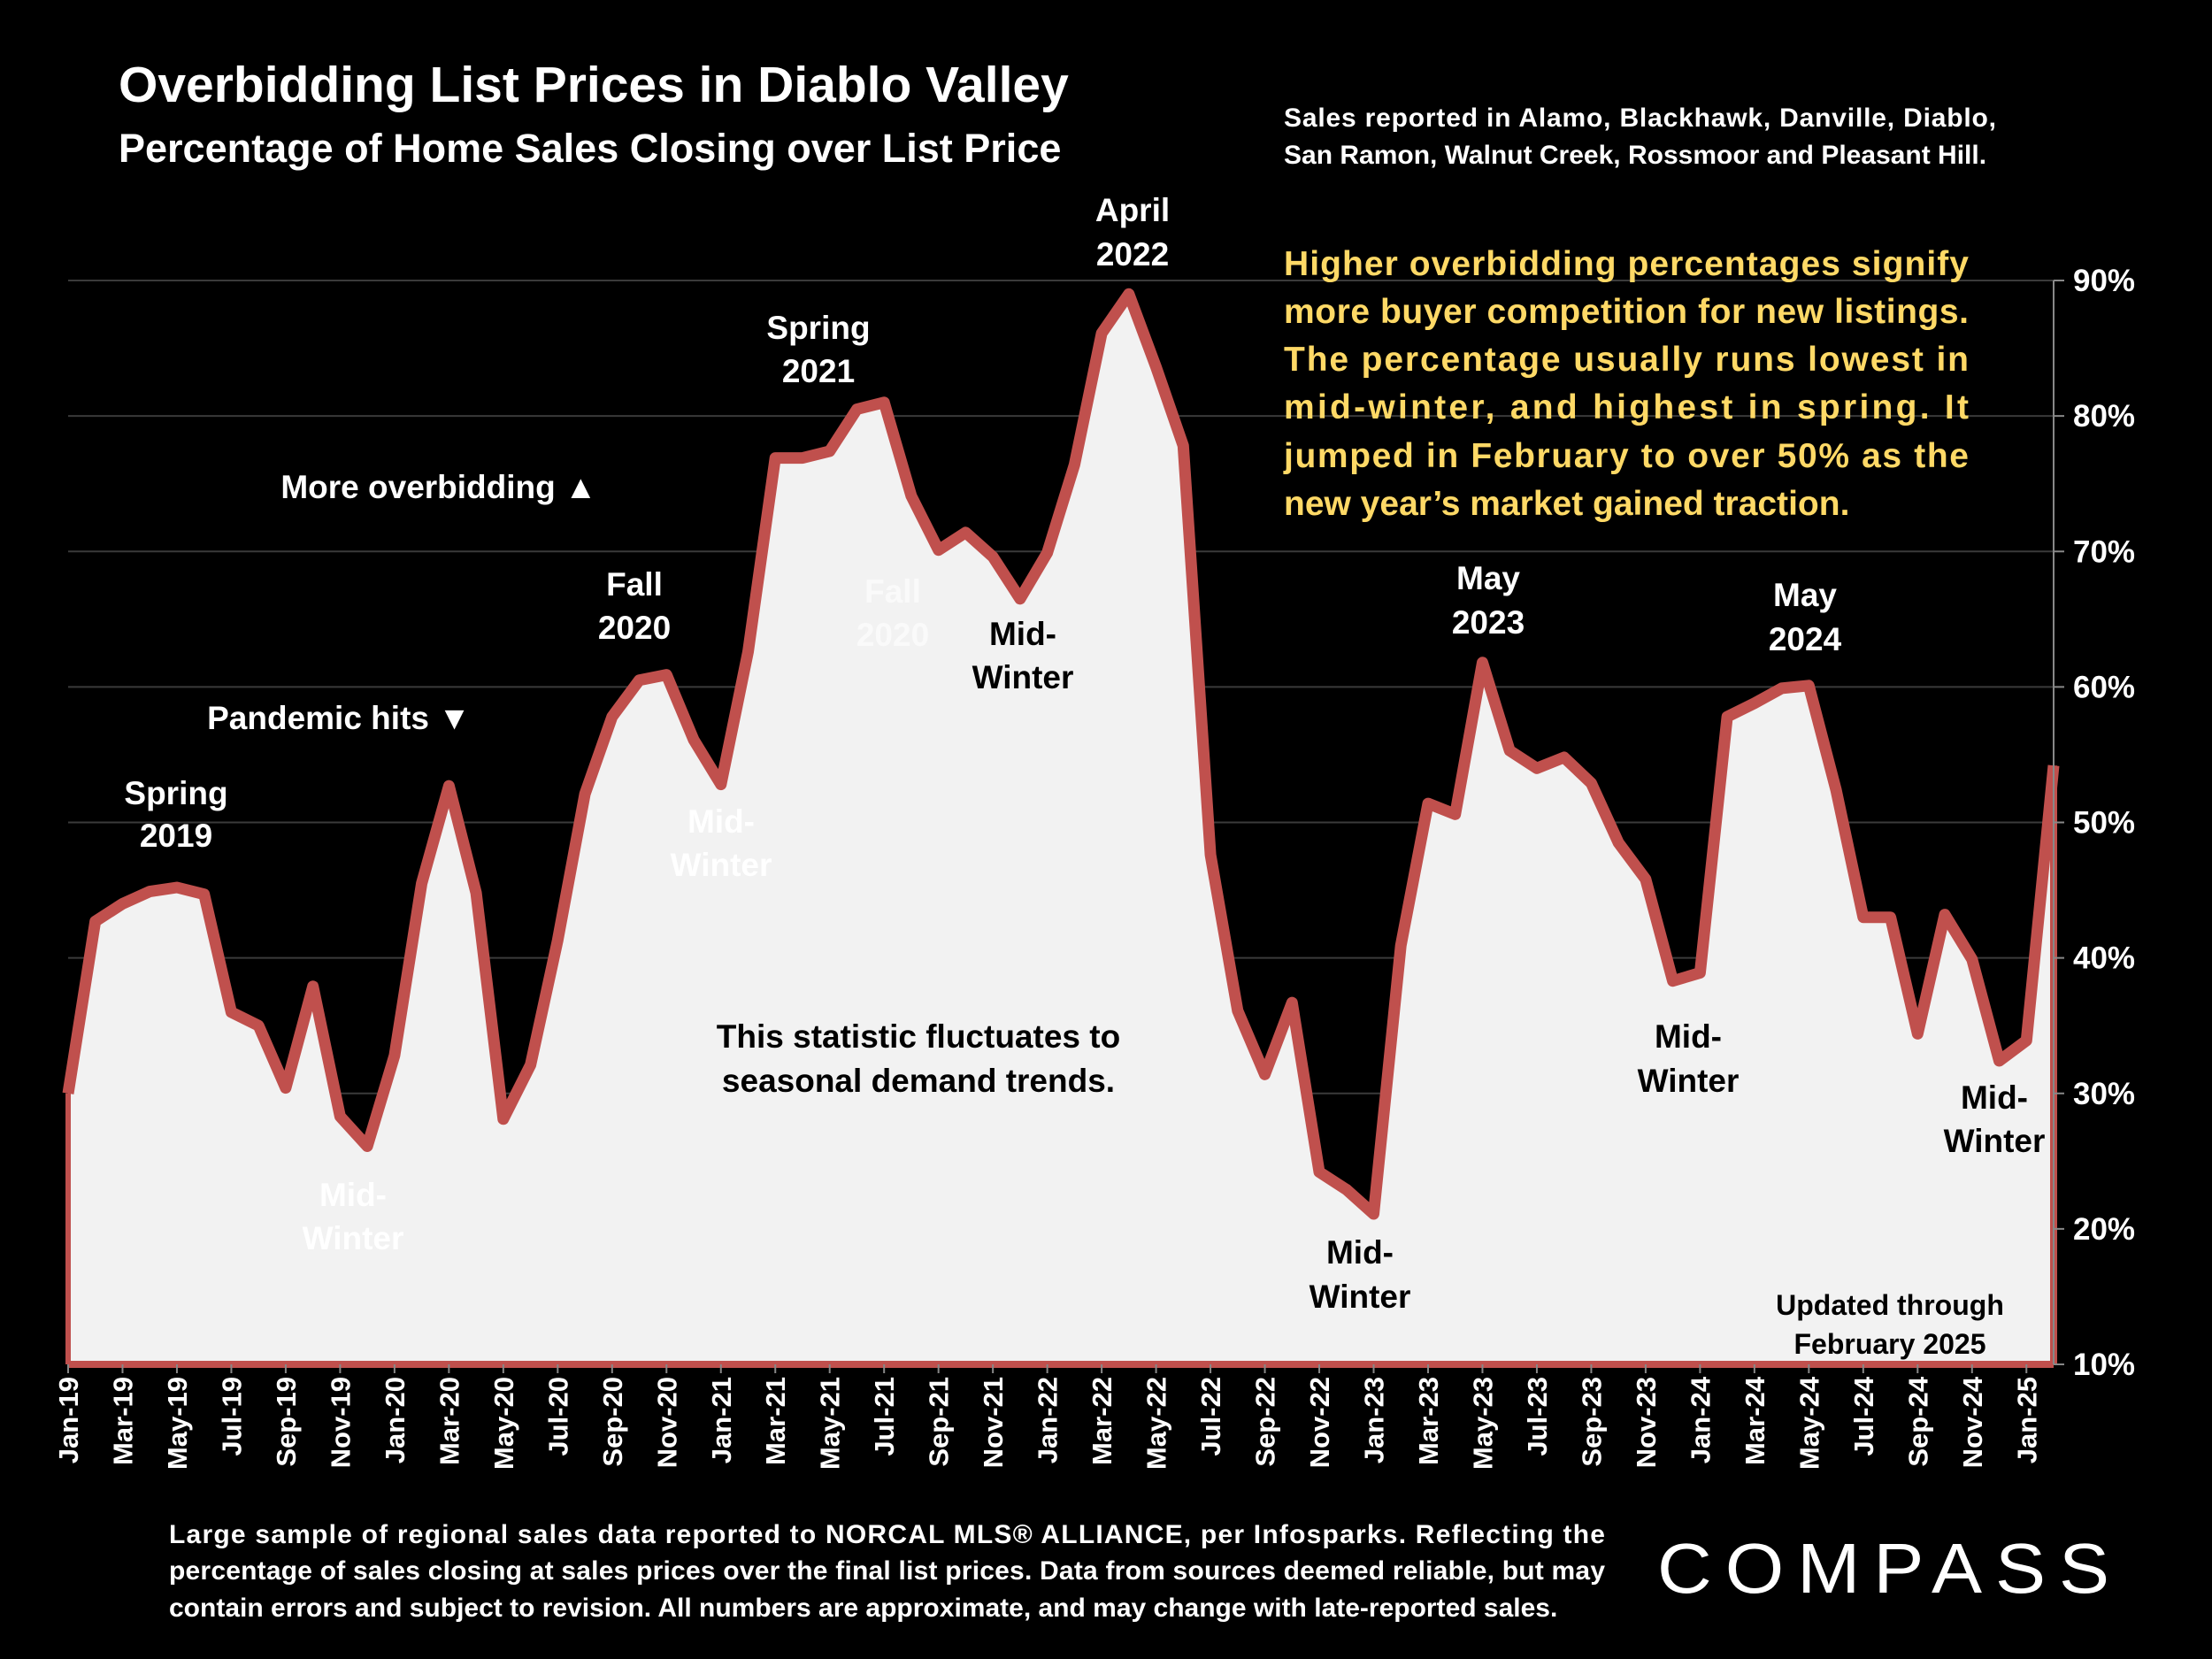  What do you see at coordinates (232, 1417) in the screenshot?
I see `x-tick-label: Jul-19` at bounding box center [232, 1417].